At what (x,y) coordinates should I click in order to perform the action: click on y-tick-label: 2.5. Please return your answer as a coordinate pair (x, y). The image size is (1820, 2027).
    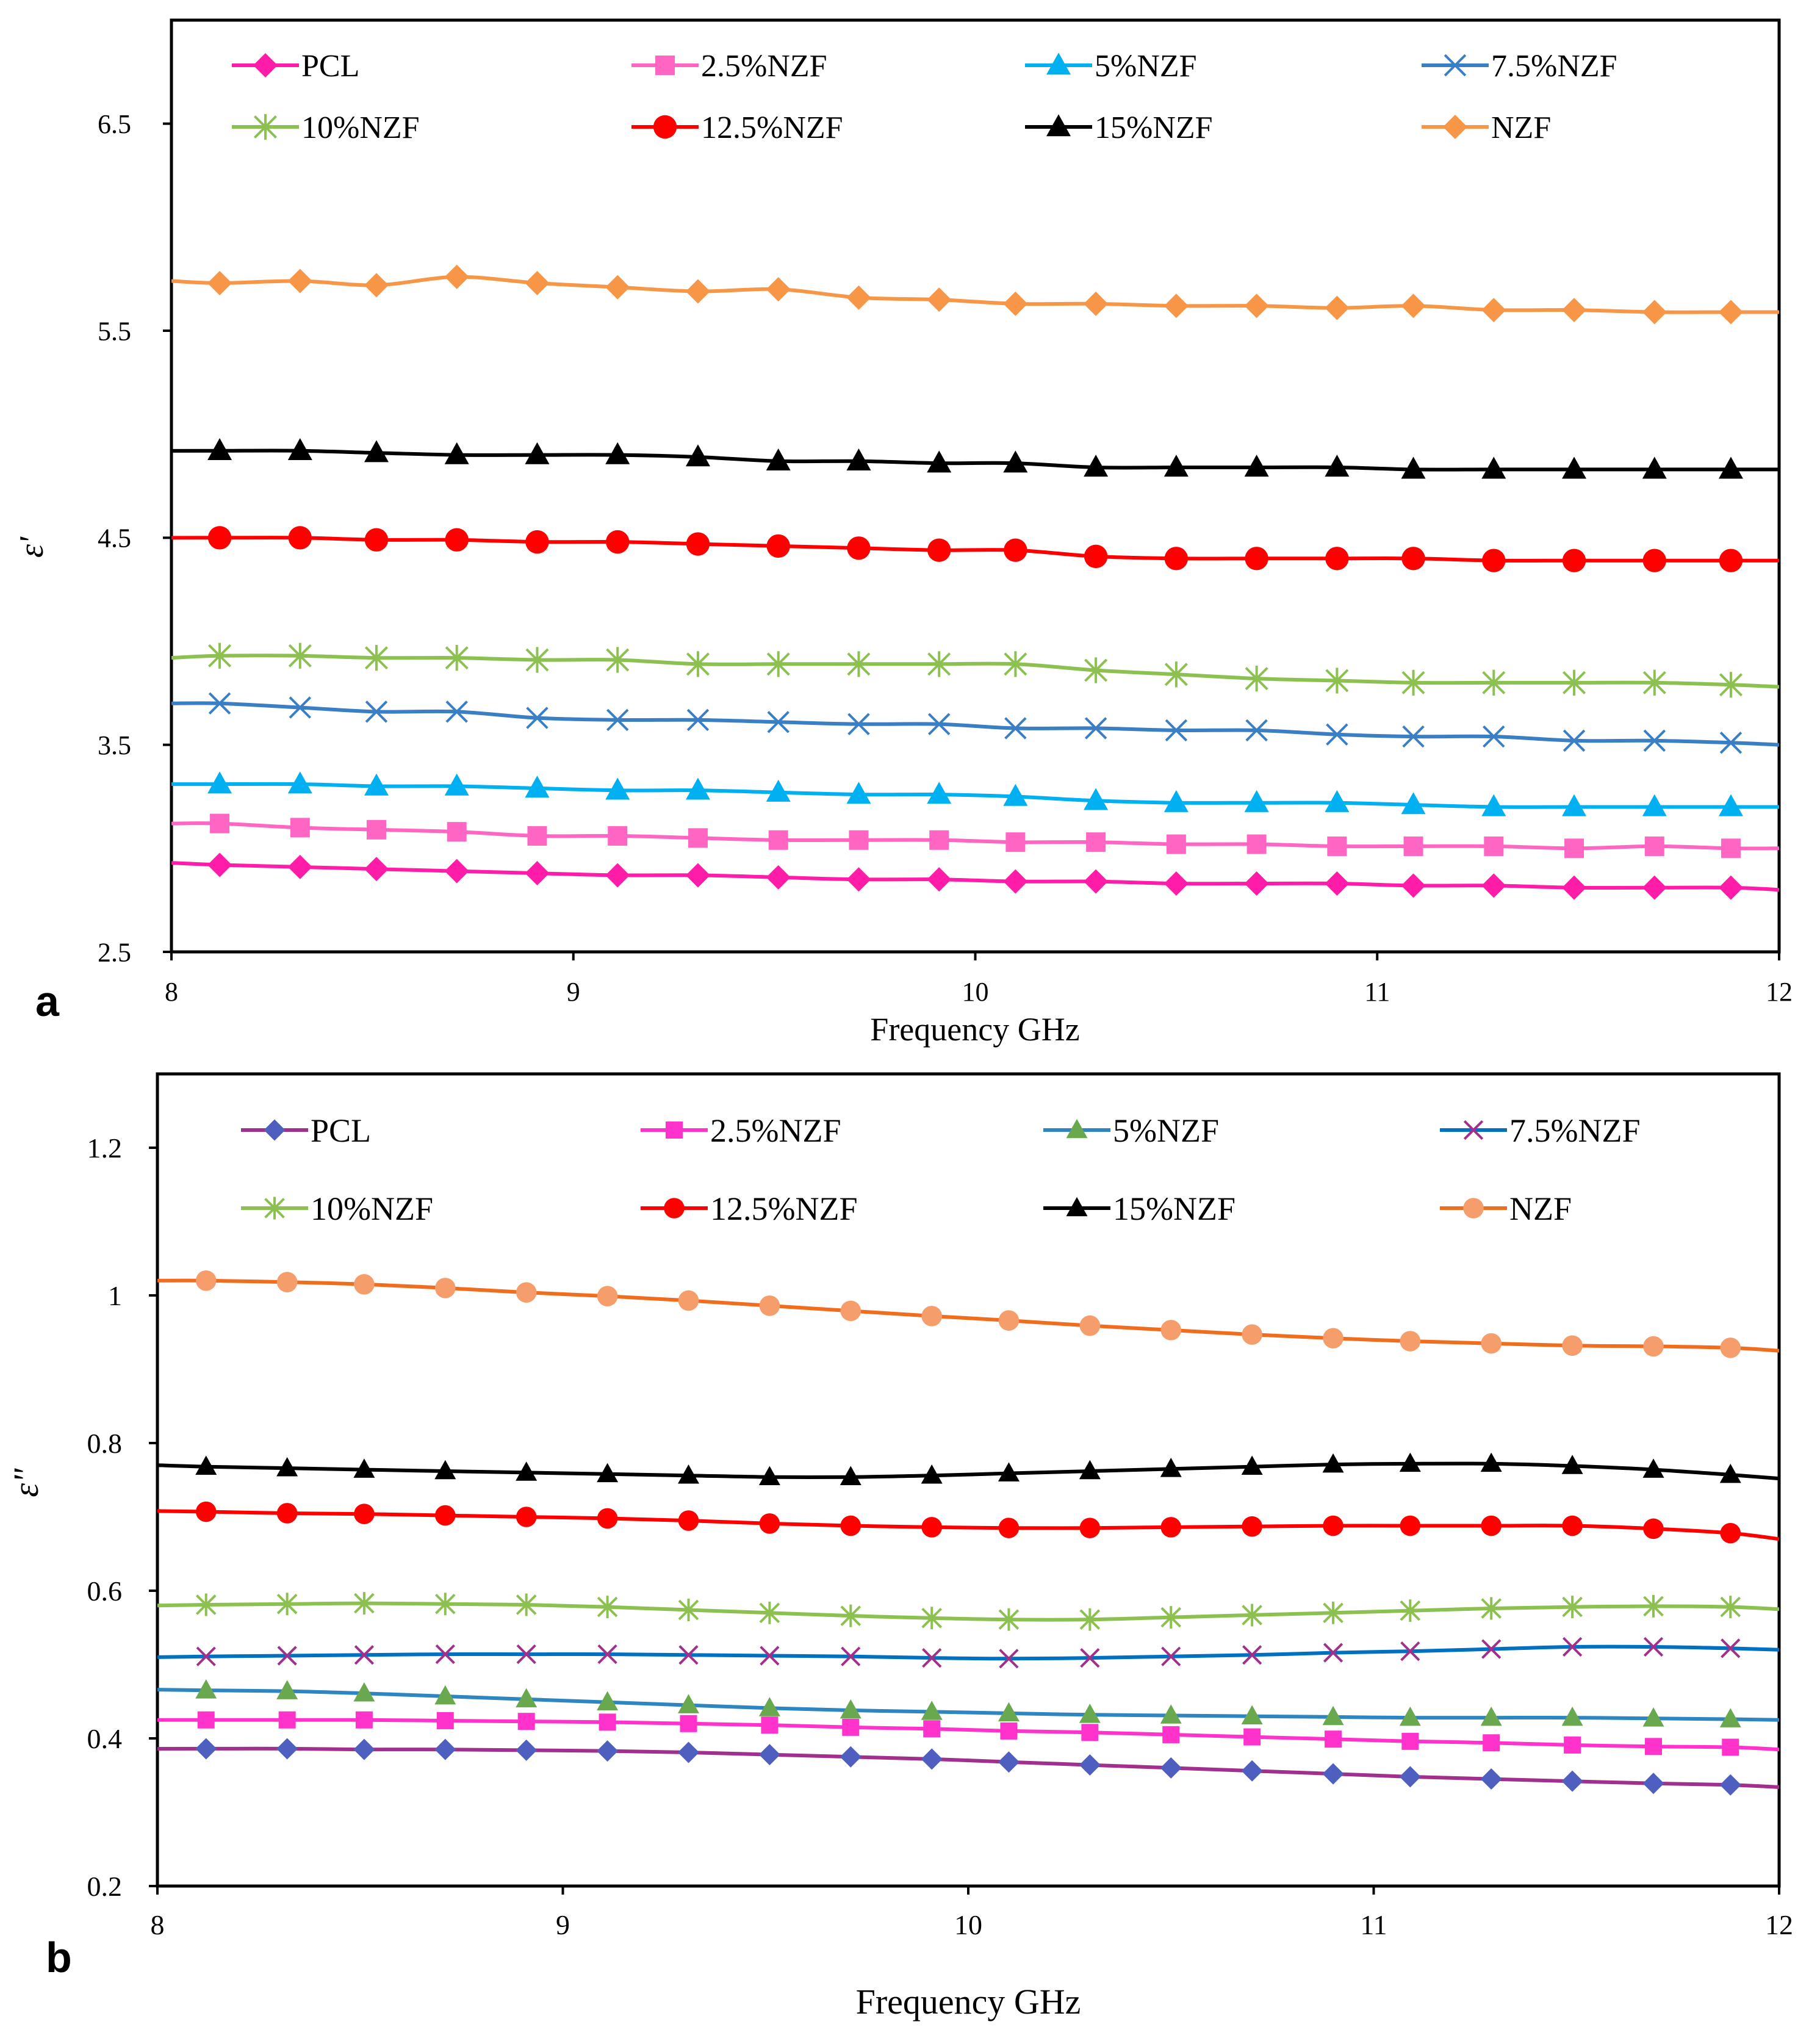
    Looking at the image, I should click on (114, 952).